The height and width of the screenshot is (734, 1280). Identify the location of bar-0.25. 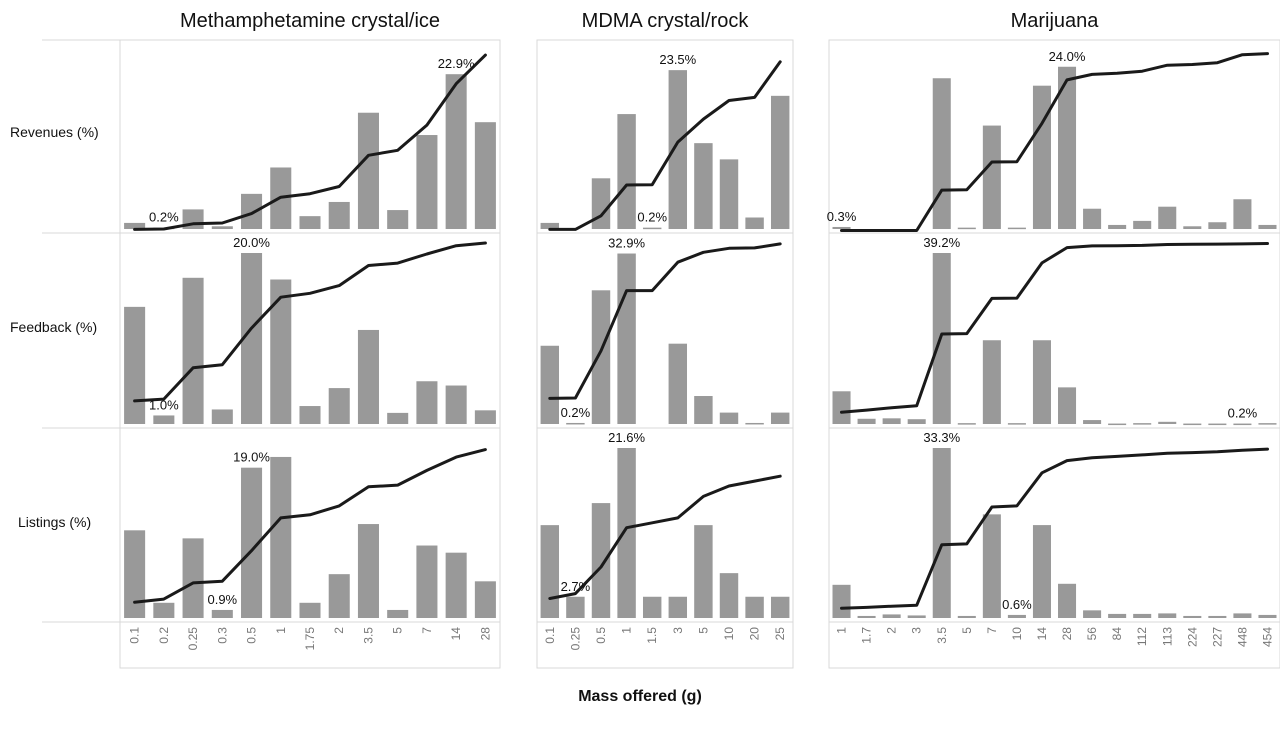
(193, 578).